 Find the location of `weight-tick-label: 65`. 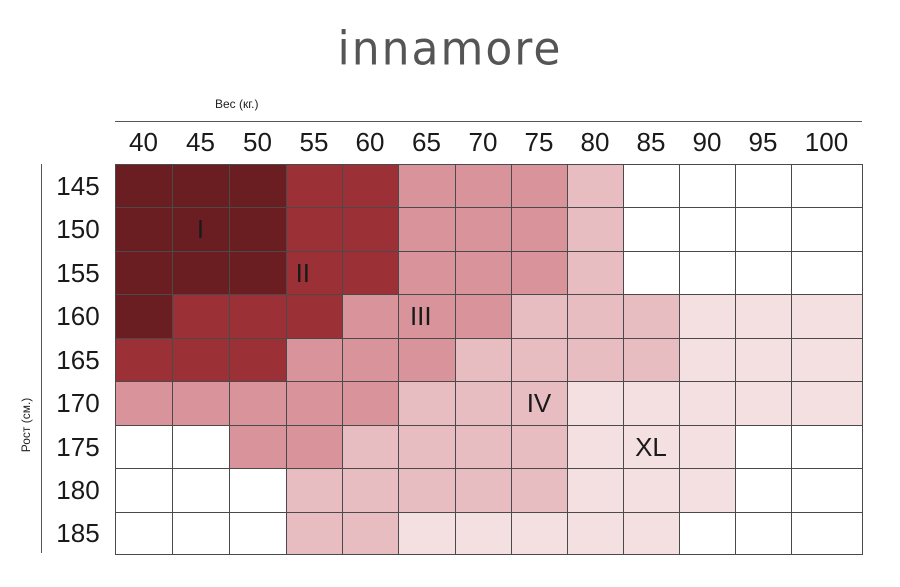

weight-tick-label: 65 is located at coordinates (426, 142).